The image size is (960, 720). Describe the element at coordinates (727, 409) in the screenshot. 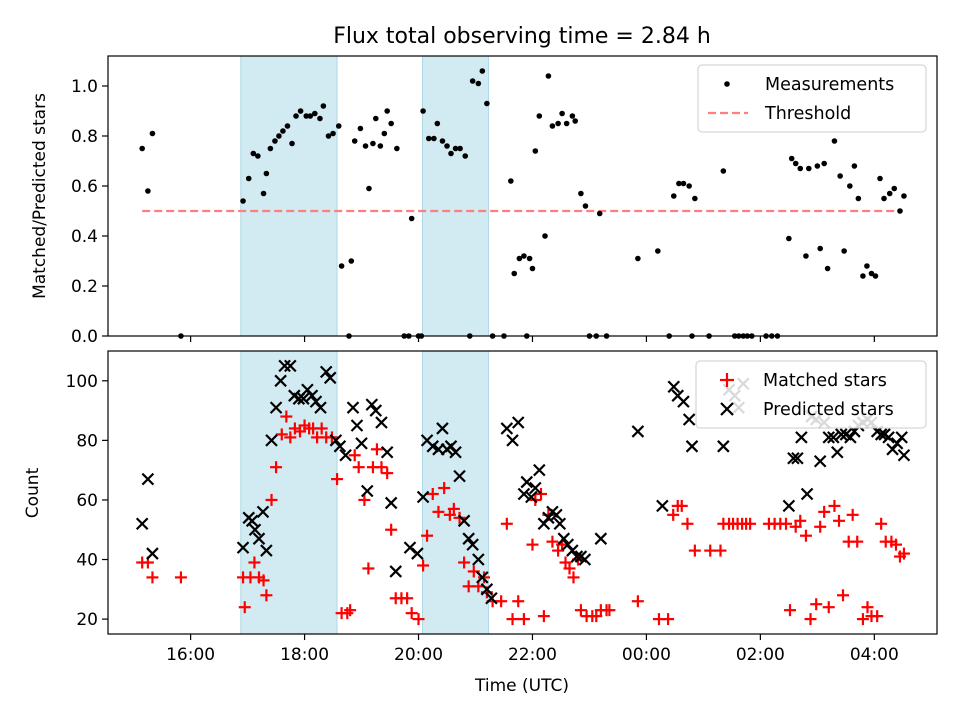

I see `legend-predicted-marker` at that location.